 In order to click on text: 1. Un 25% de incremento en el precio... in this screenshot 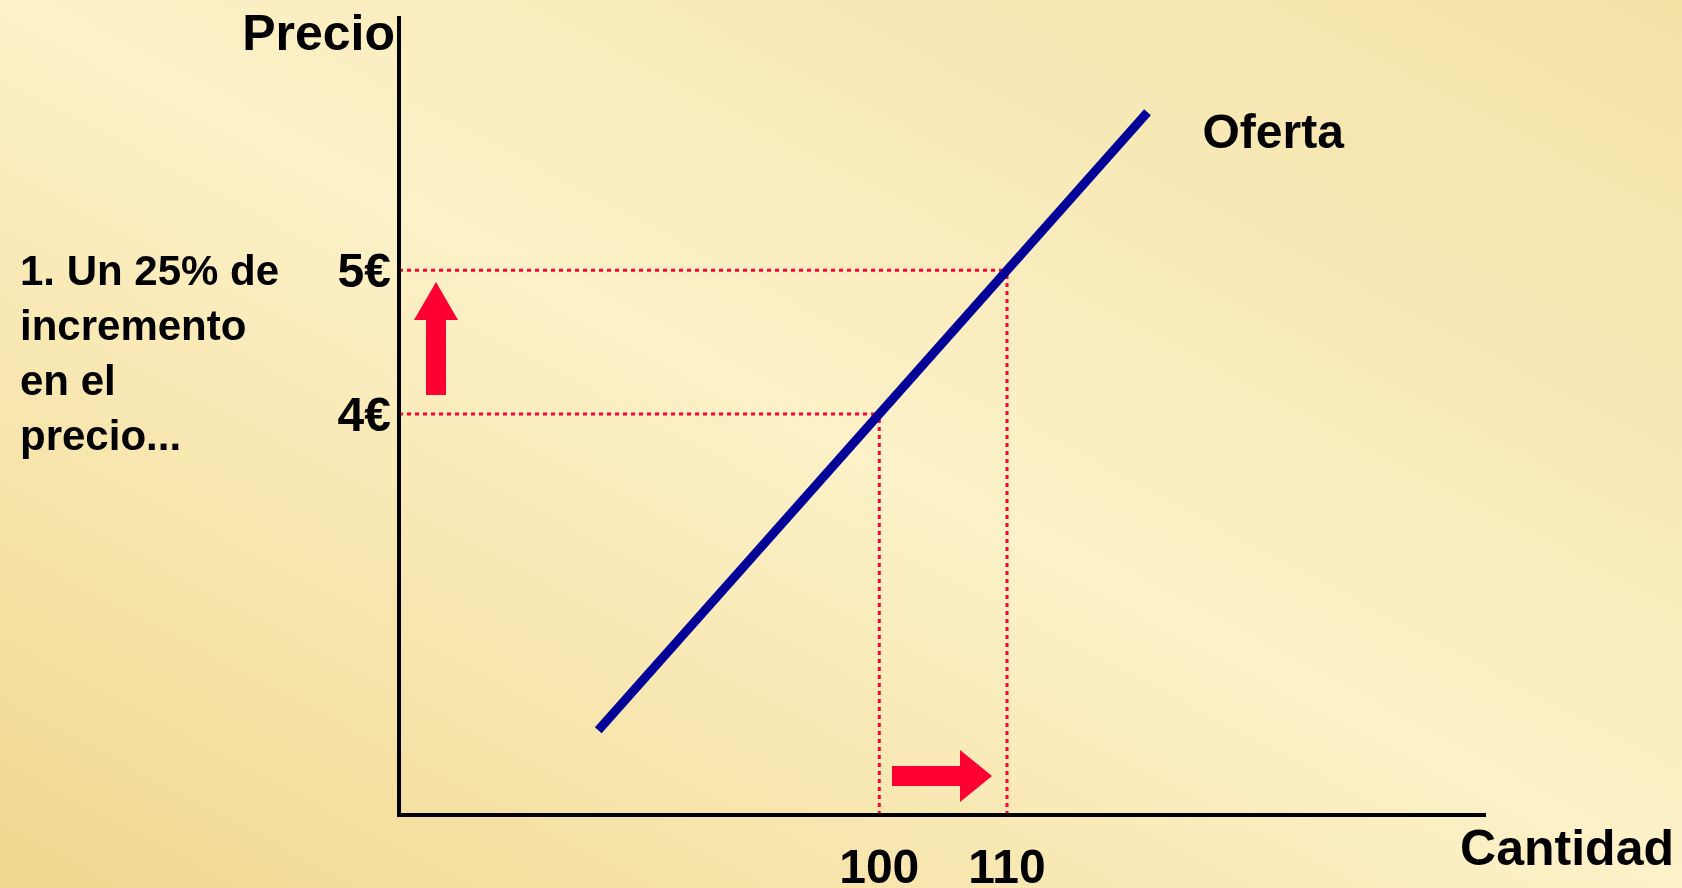, I will do `click(150, 353)`.